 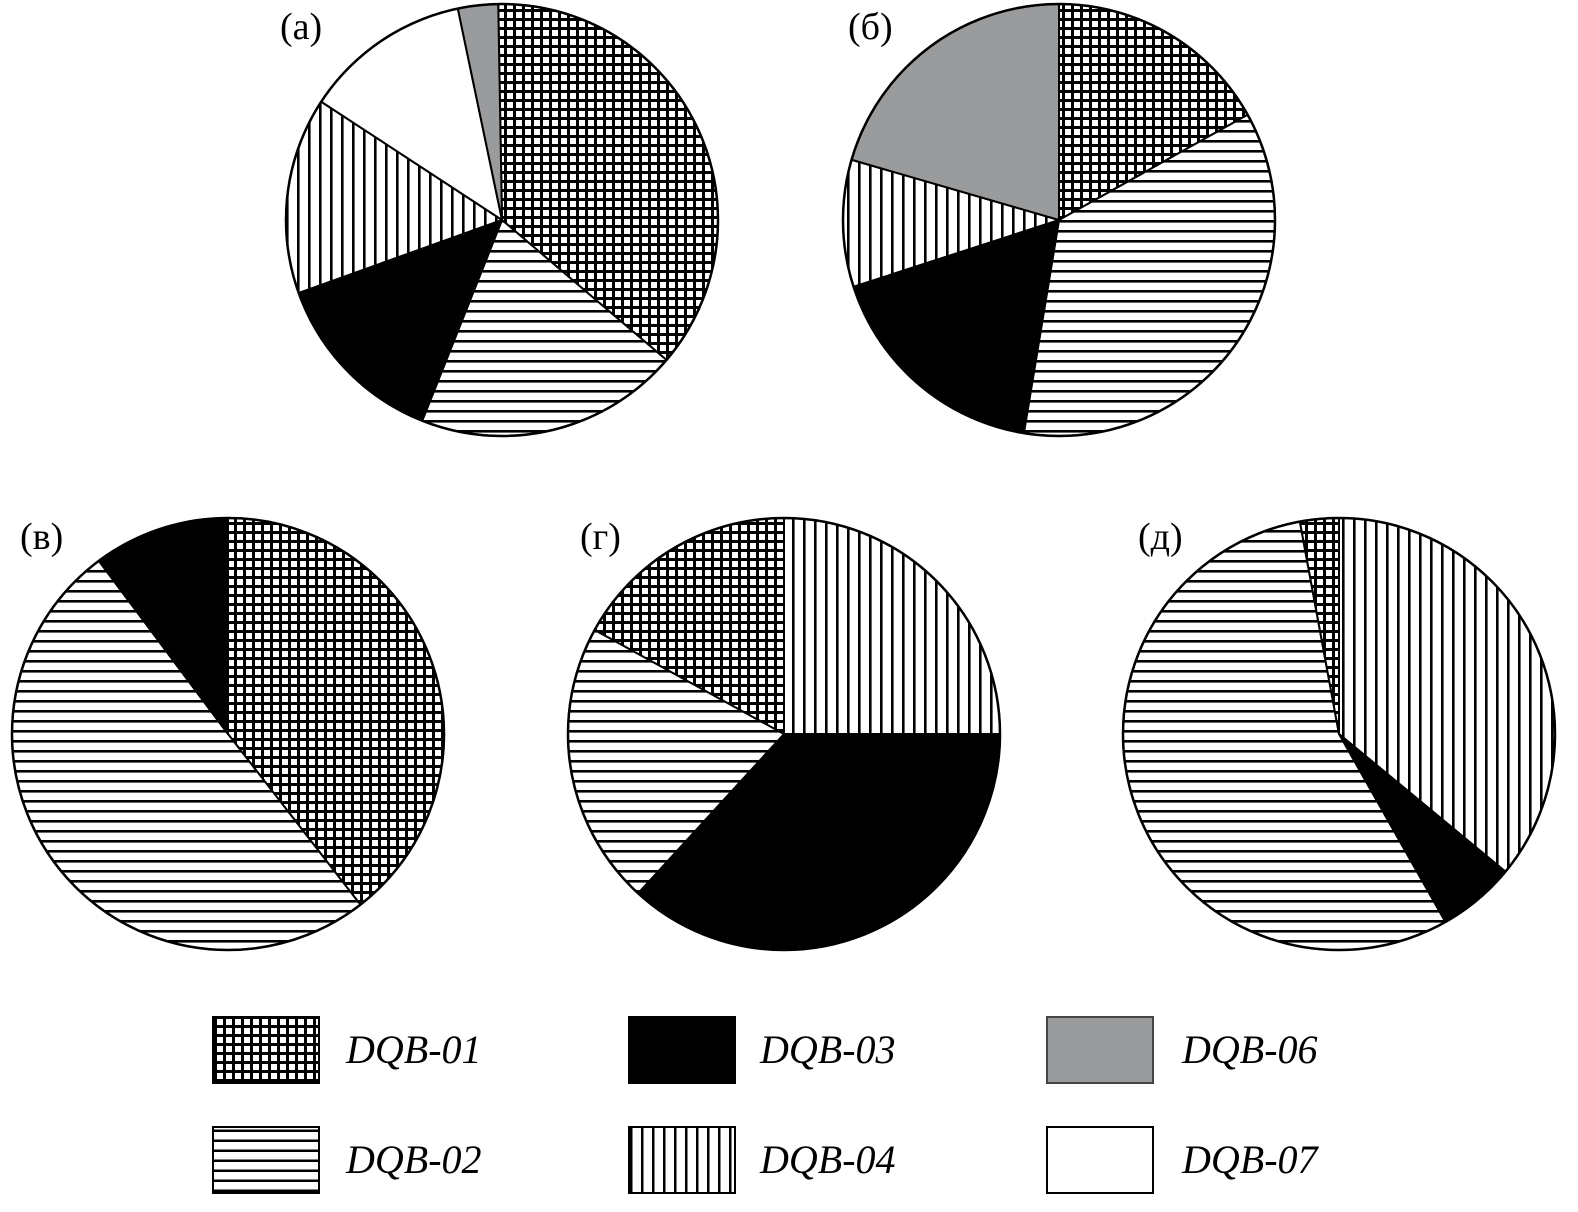 I want to click on legend-label-dqb-04: DQB-04, so click(x=828, y=1159).